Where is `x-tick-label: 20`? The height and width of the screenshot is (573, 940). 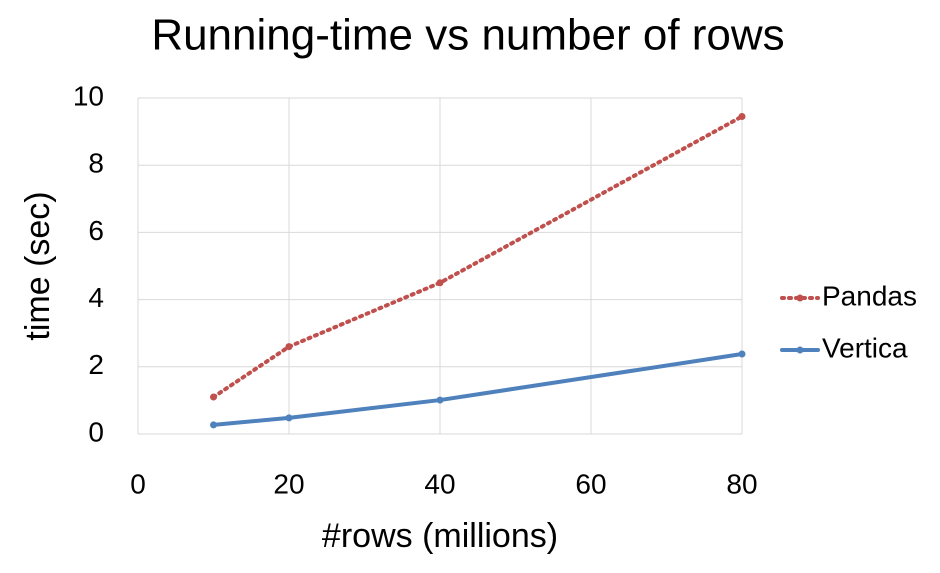 x-tick-label: 20 is located at coordinates (288, 483).